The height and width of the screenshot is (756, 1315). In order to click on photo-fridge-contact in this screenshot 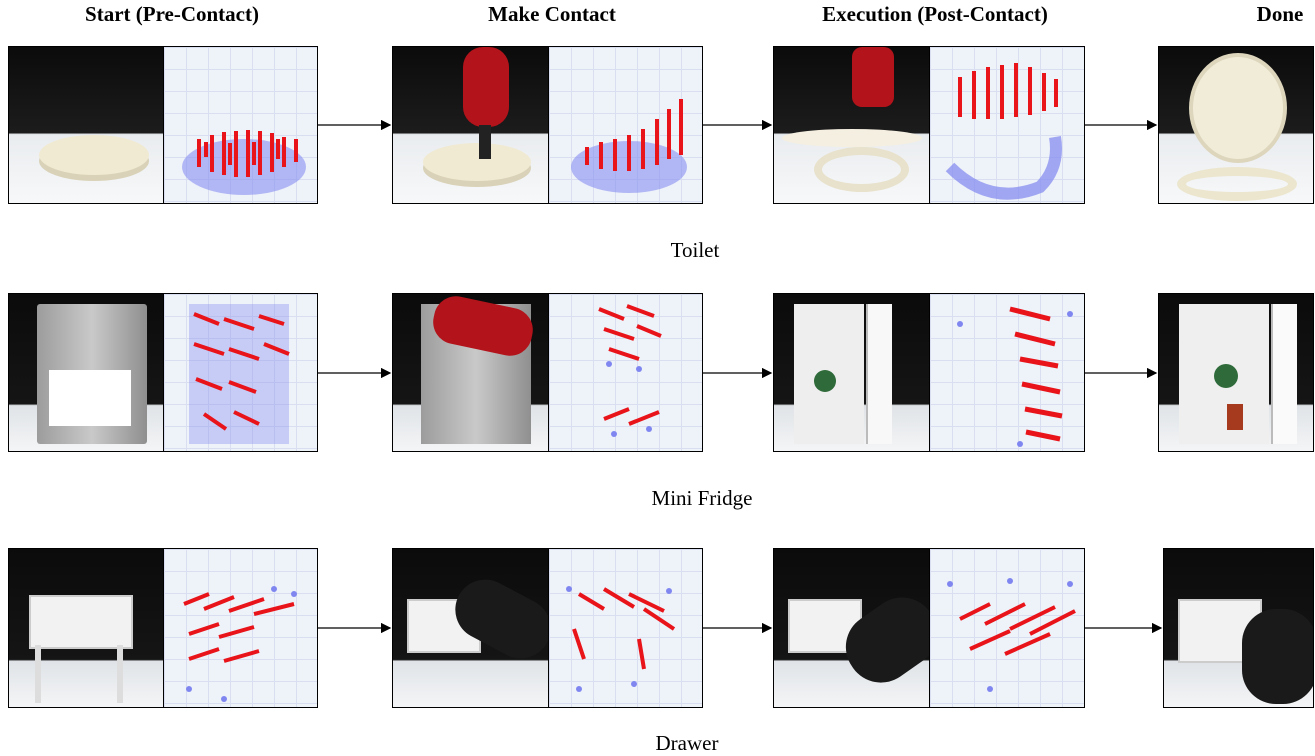, I will do `click(470, 372)`.